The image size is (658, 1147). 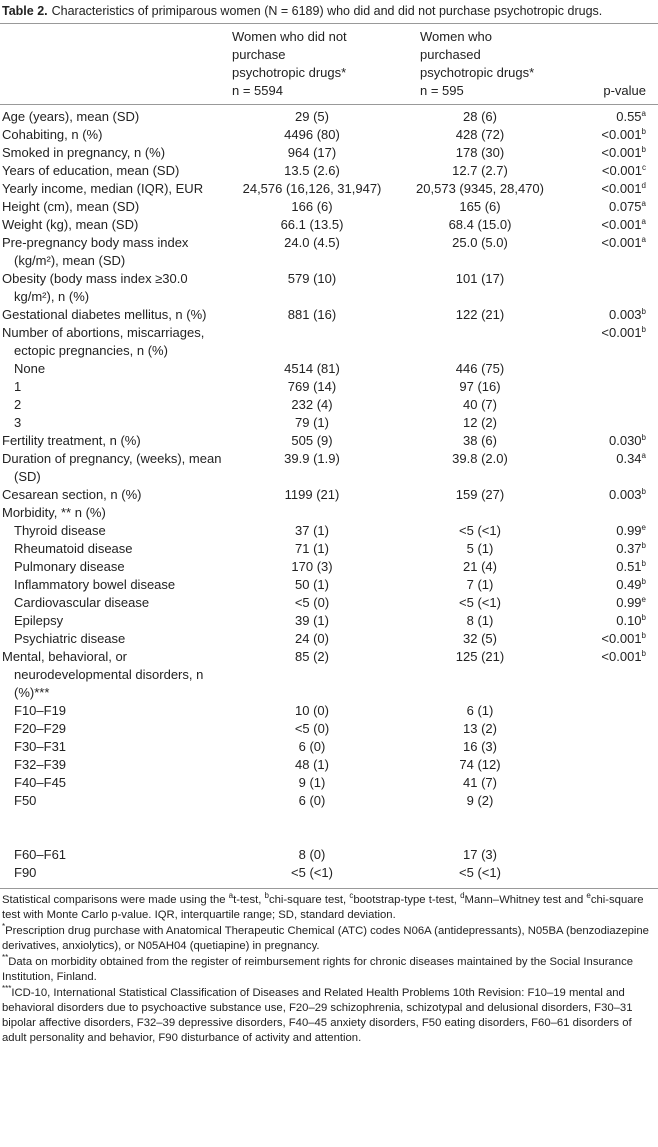 I want to click on footnote-text: Mann–Whitney test and, so click(x=525, y=900).